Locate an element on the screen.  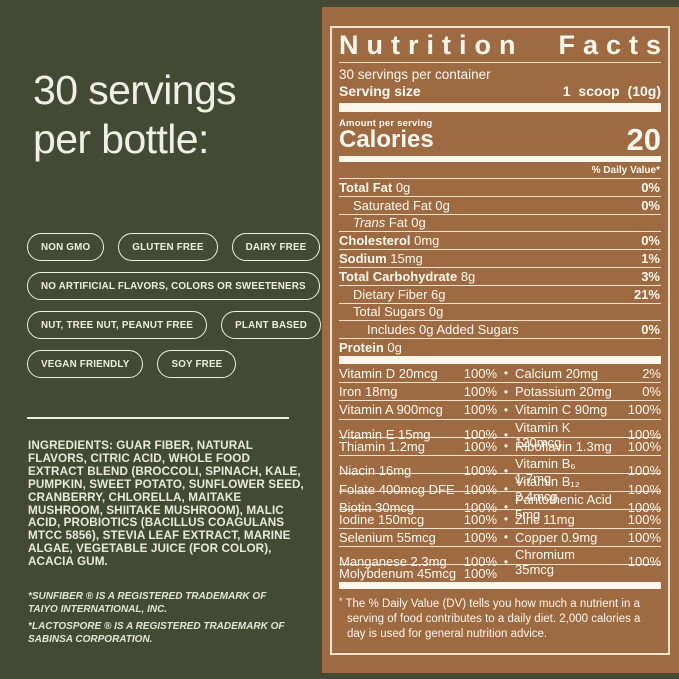
nutrient-row: Dietary Fiber 6g 21% is located at coordinates (500, 293).